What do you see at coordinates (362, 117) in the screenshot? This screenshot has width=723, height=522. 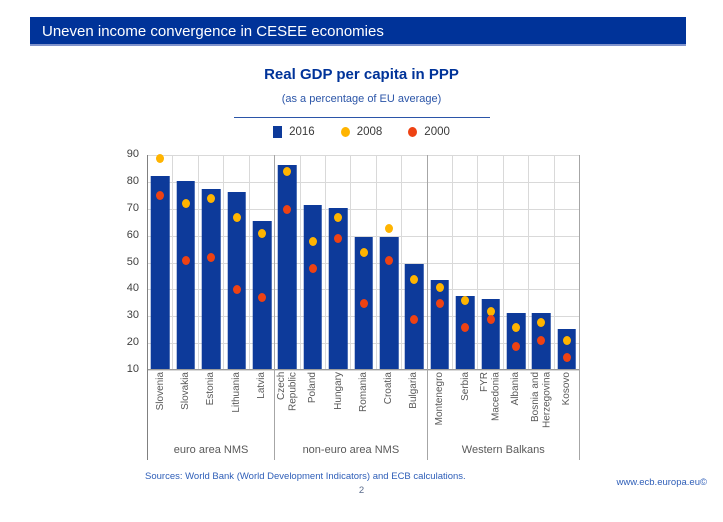 I see `subtitle-divider` at bounding box center [362, 117].